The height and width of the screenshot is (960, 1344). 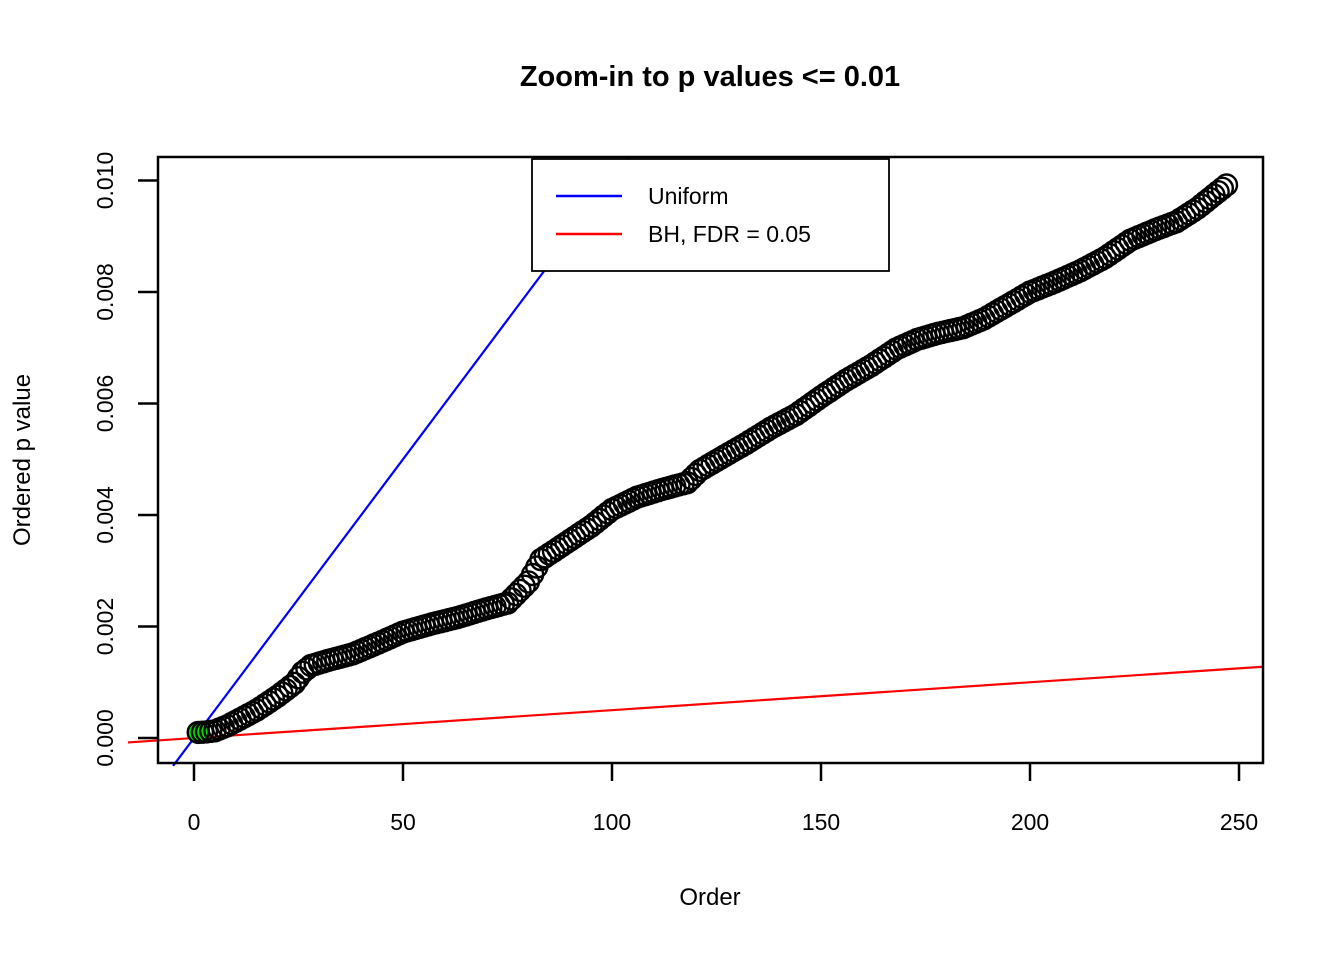 I want to click on x-tick-label: 0, so click(x=194, y=822).